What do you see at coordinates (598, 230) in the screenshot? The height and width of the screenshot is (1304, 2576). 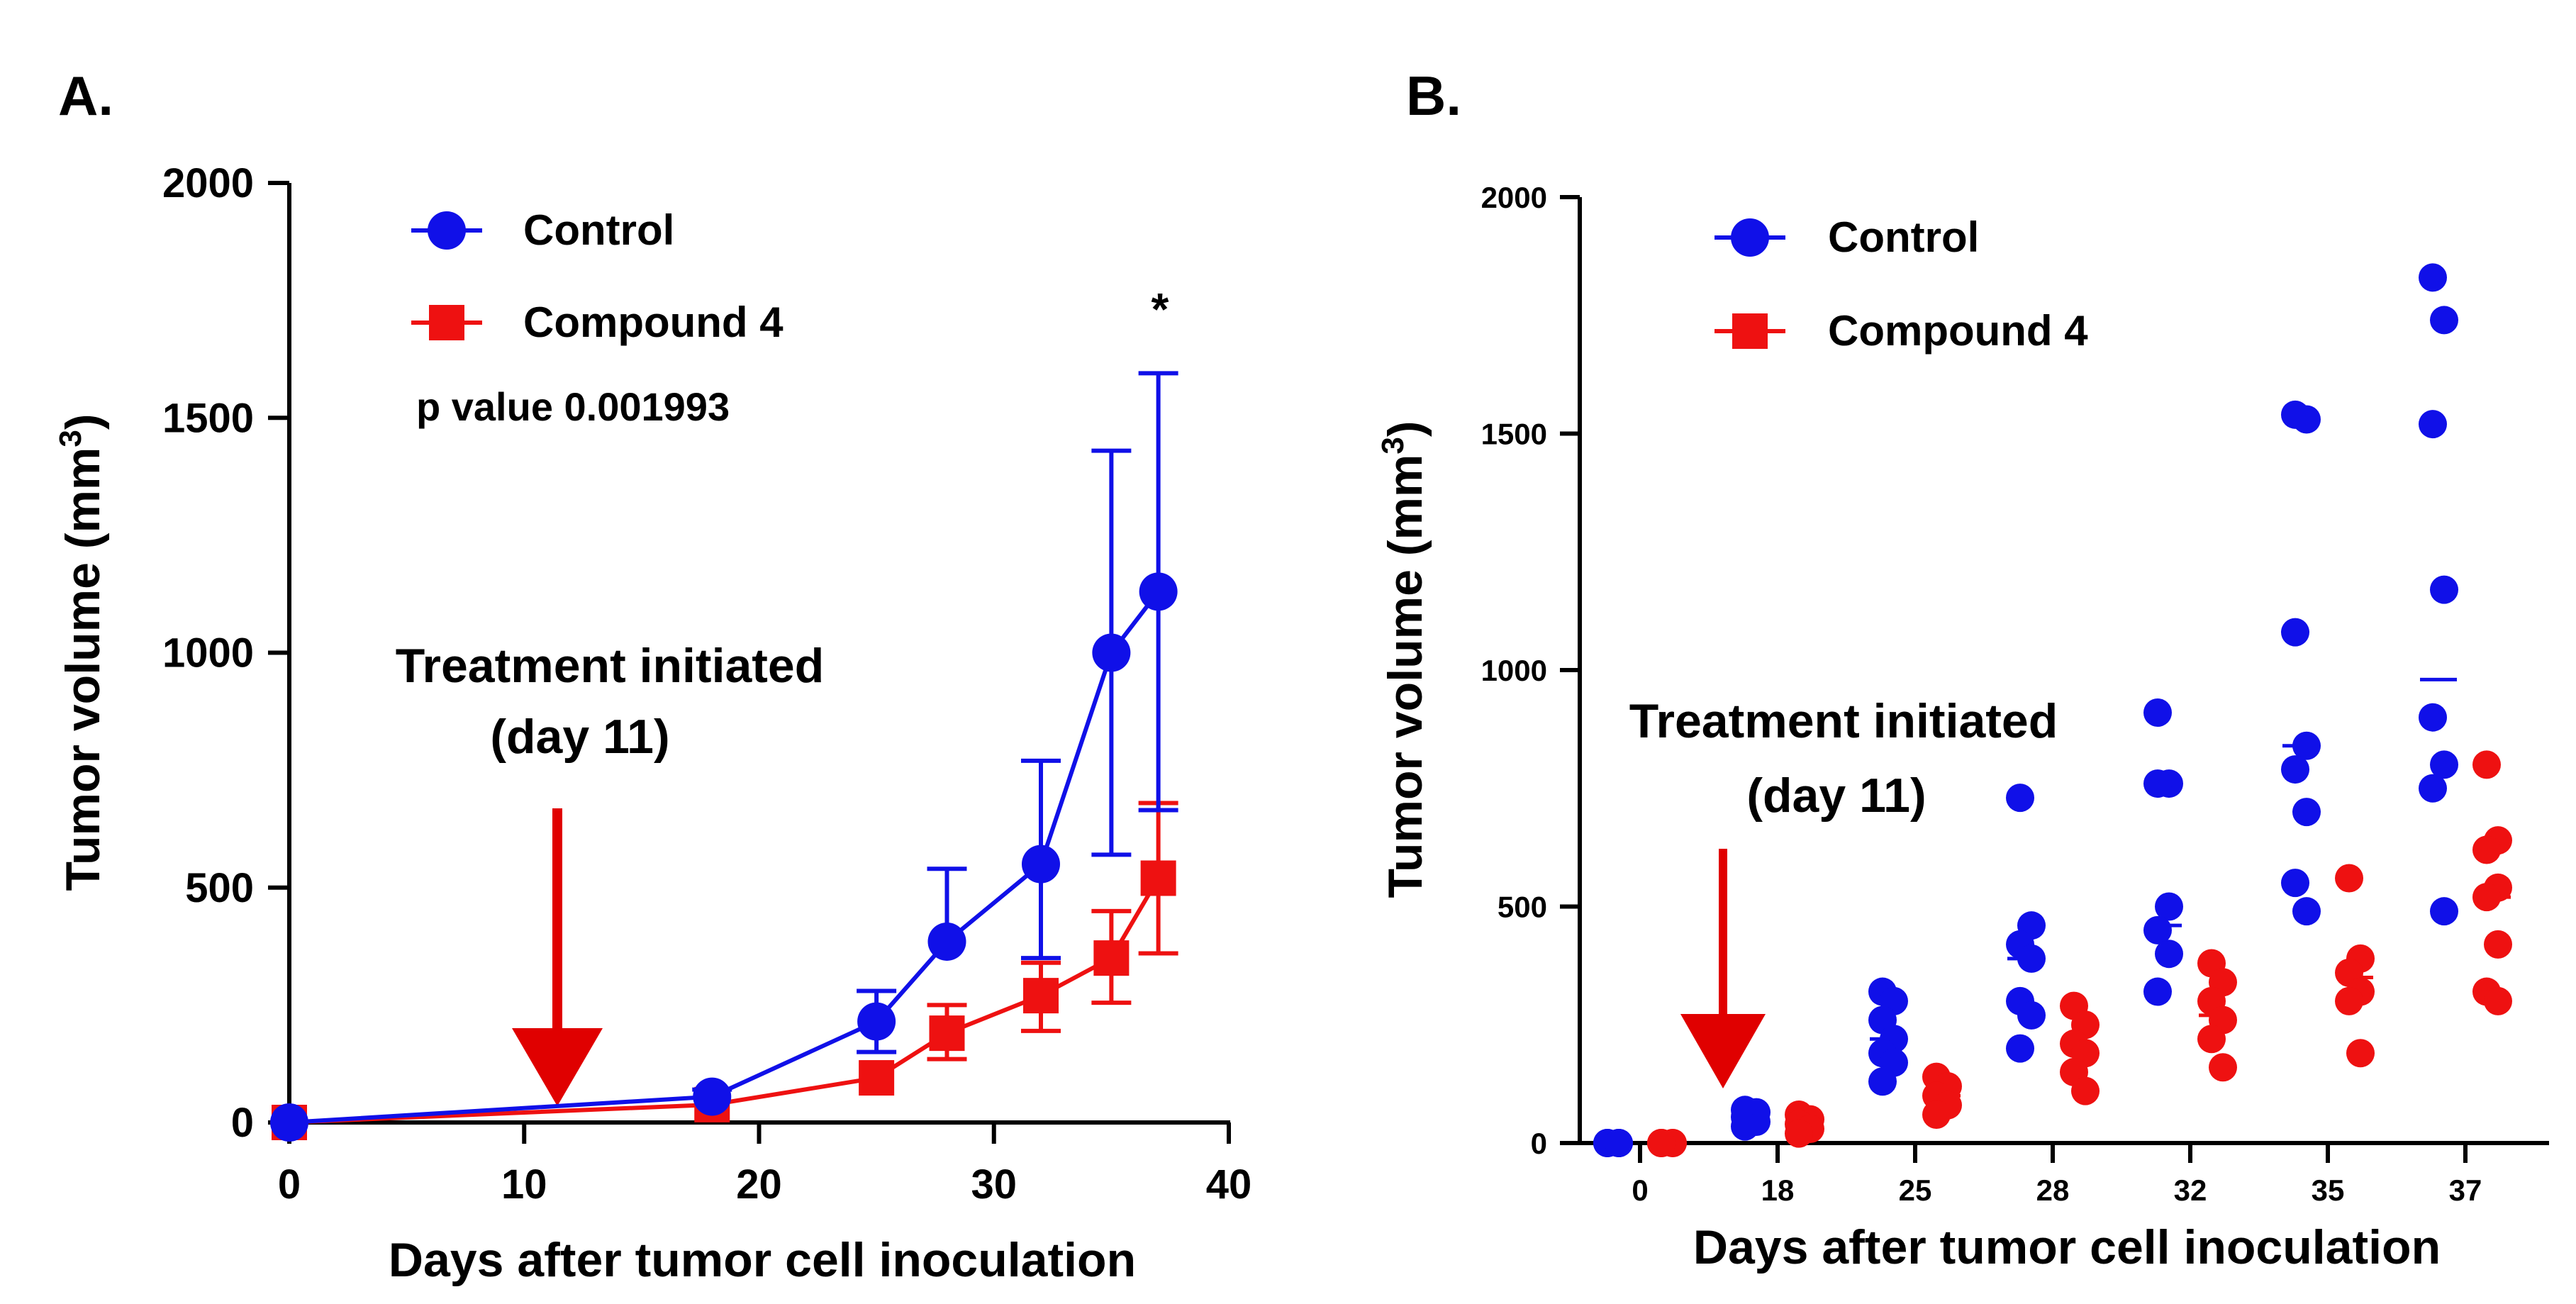 I see `panel-a-legend-control-label: Control` at bounding box center [598, 230].